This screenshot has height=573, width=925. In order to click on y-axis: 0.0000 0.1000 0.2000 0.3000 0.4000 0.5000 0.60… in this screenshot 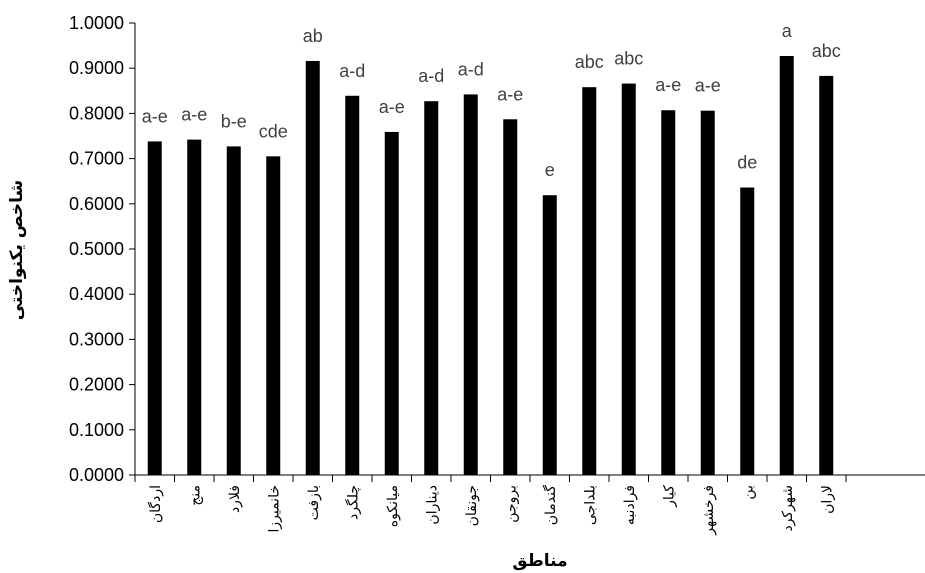, I will do `click(102, 249)`.